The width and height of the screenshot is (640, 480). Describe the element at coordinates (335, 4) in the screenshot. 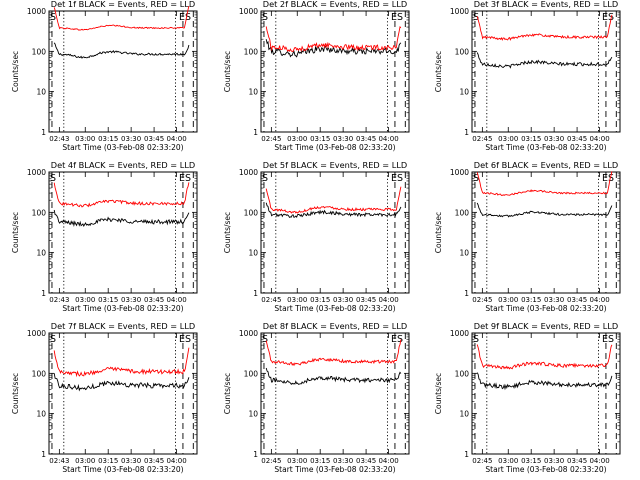

I see `panel-title: Det 2f BLACK = Events, RED = LLD` at that location.